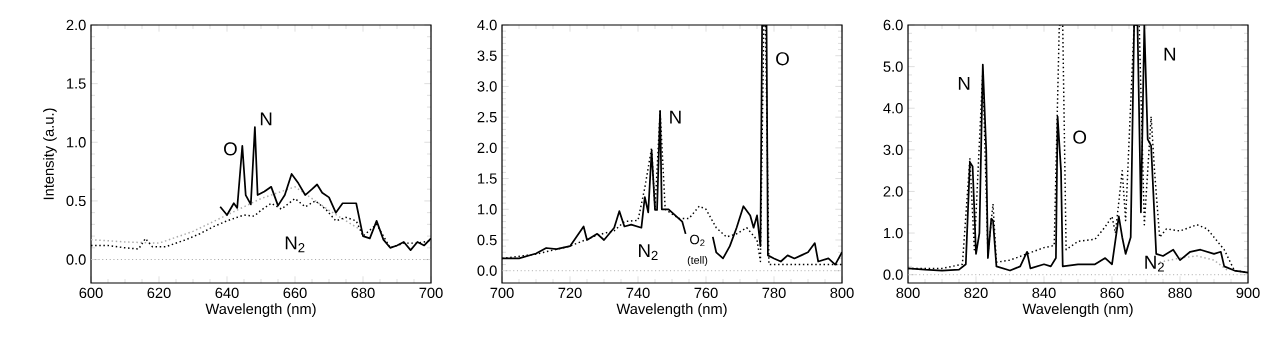 The width and height of the screenshot is (1280, 361). What do you see at coordinates (697, 240) in the screenshot?
I see `annotation: O$_{2}$` at bounding box center [697, 240].